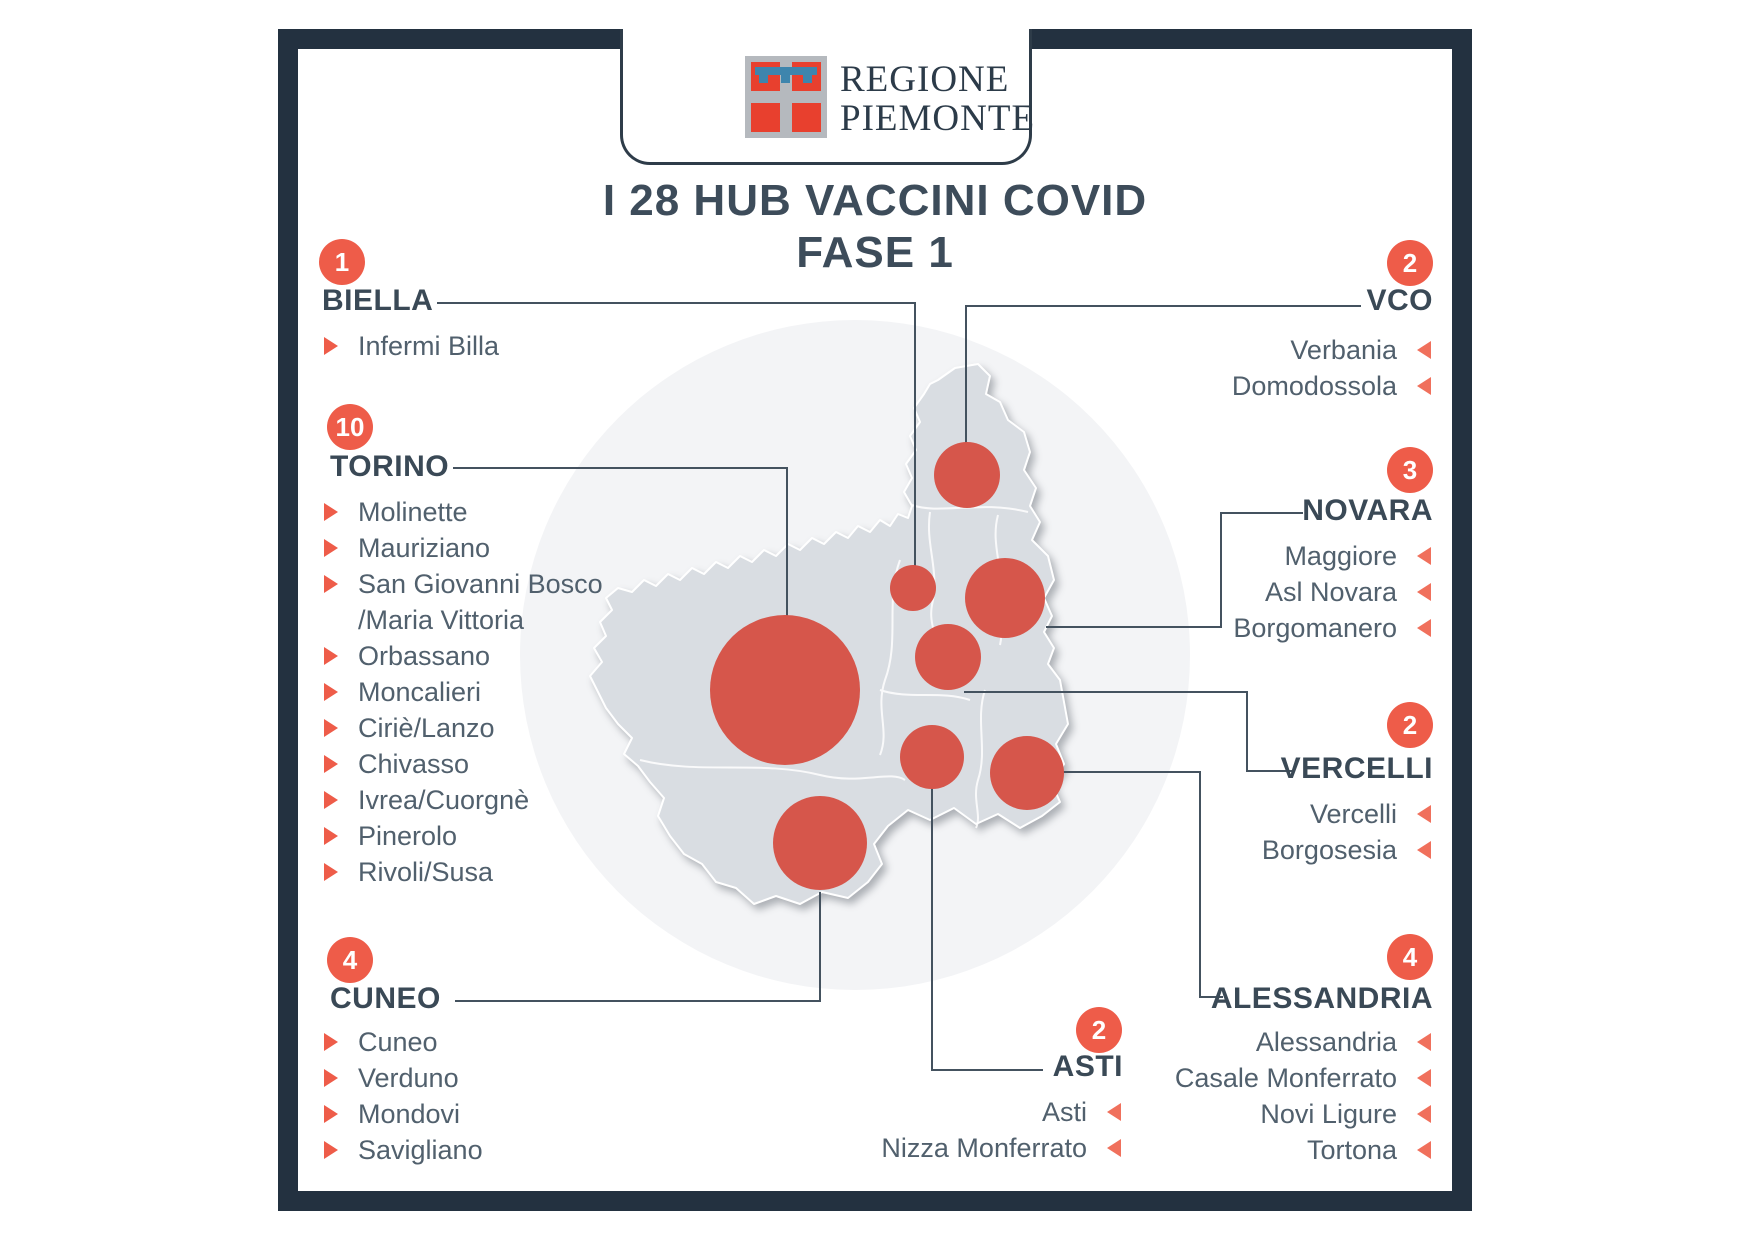 The height and width of the screenshot is (1241, 1754). Describe the element at coordinates (1002, 1148) in the screenshot. I see `hub-item: Nizza Monferrato` at that location.